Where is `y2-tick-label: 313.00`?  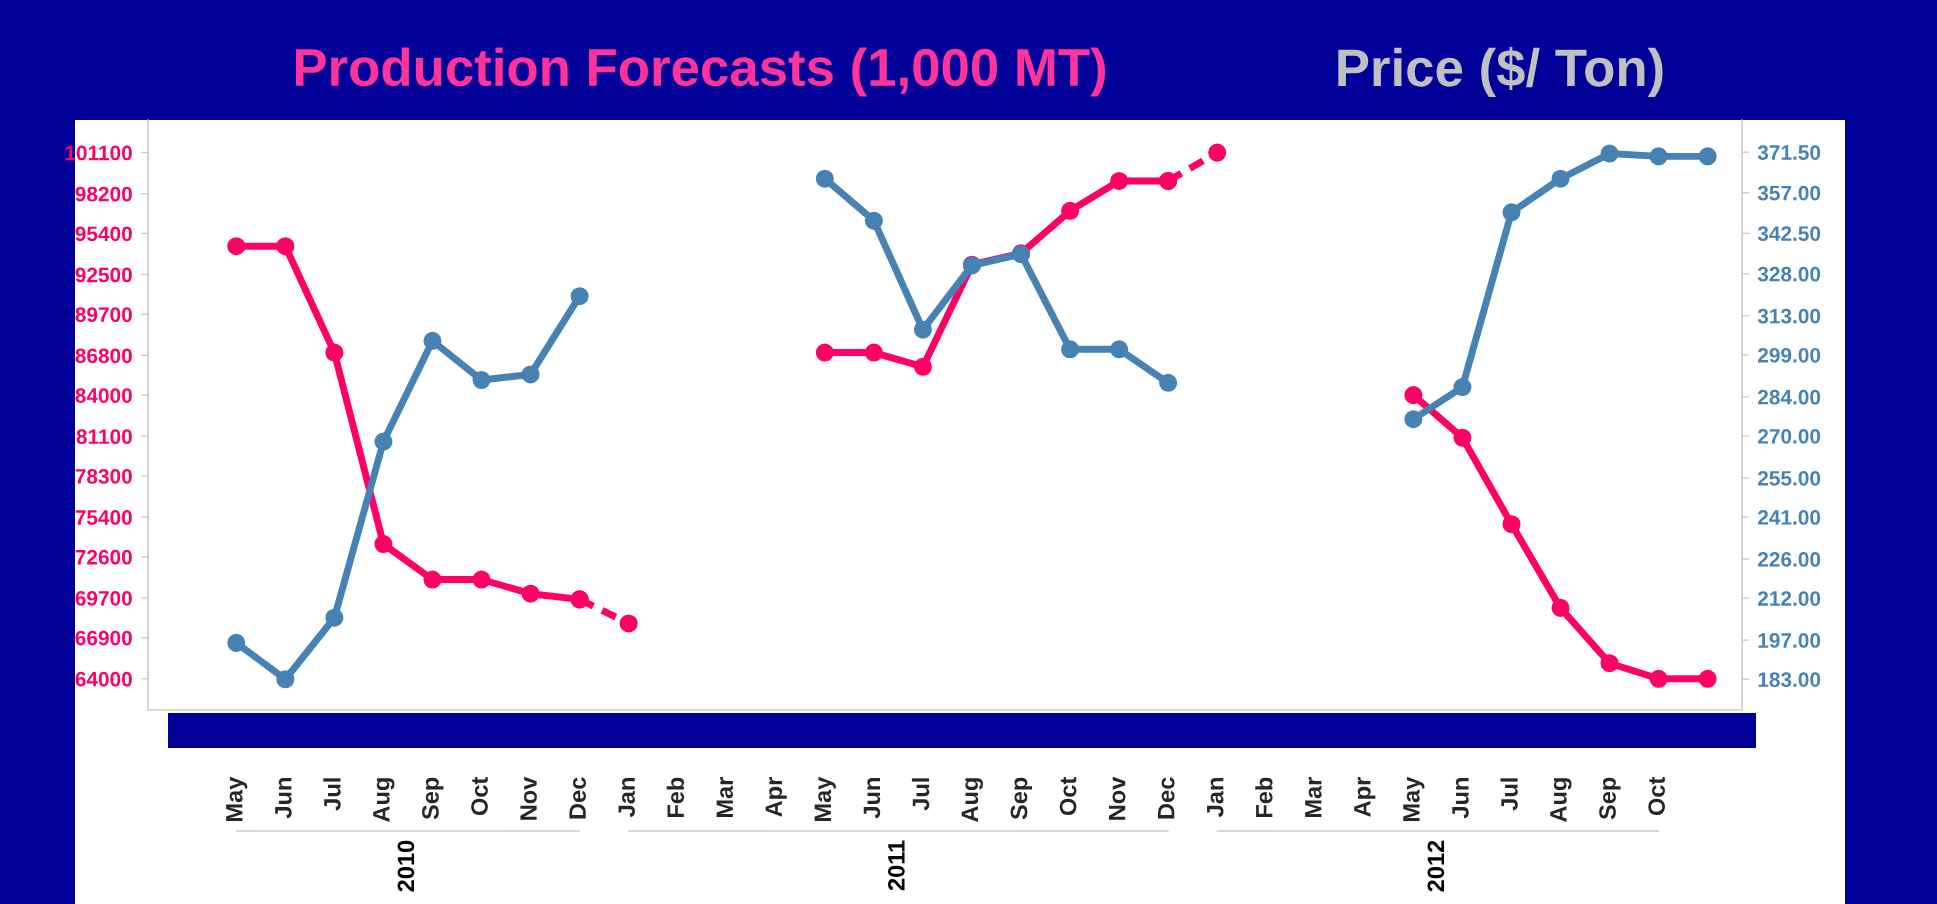
y2-tick-label: 313.00 is located at coordinates (1789, 316).